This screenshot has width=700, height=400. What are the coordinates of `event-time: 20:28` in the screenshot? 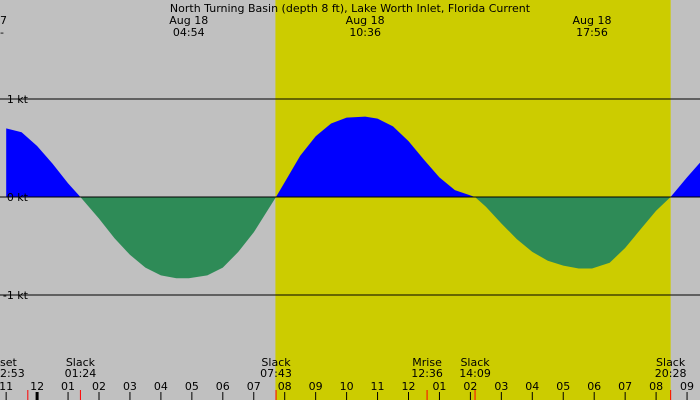 It's located at (671, 373).